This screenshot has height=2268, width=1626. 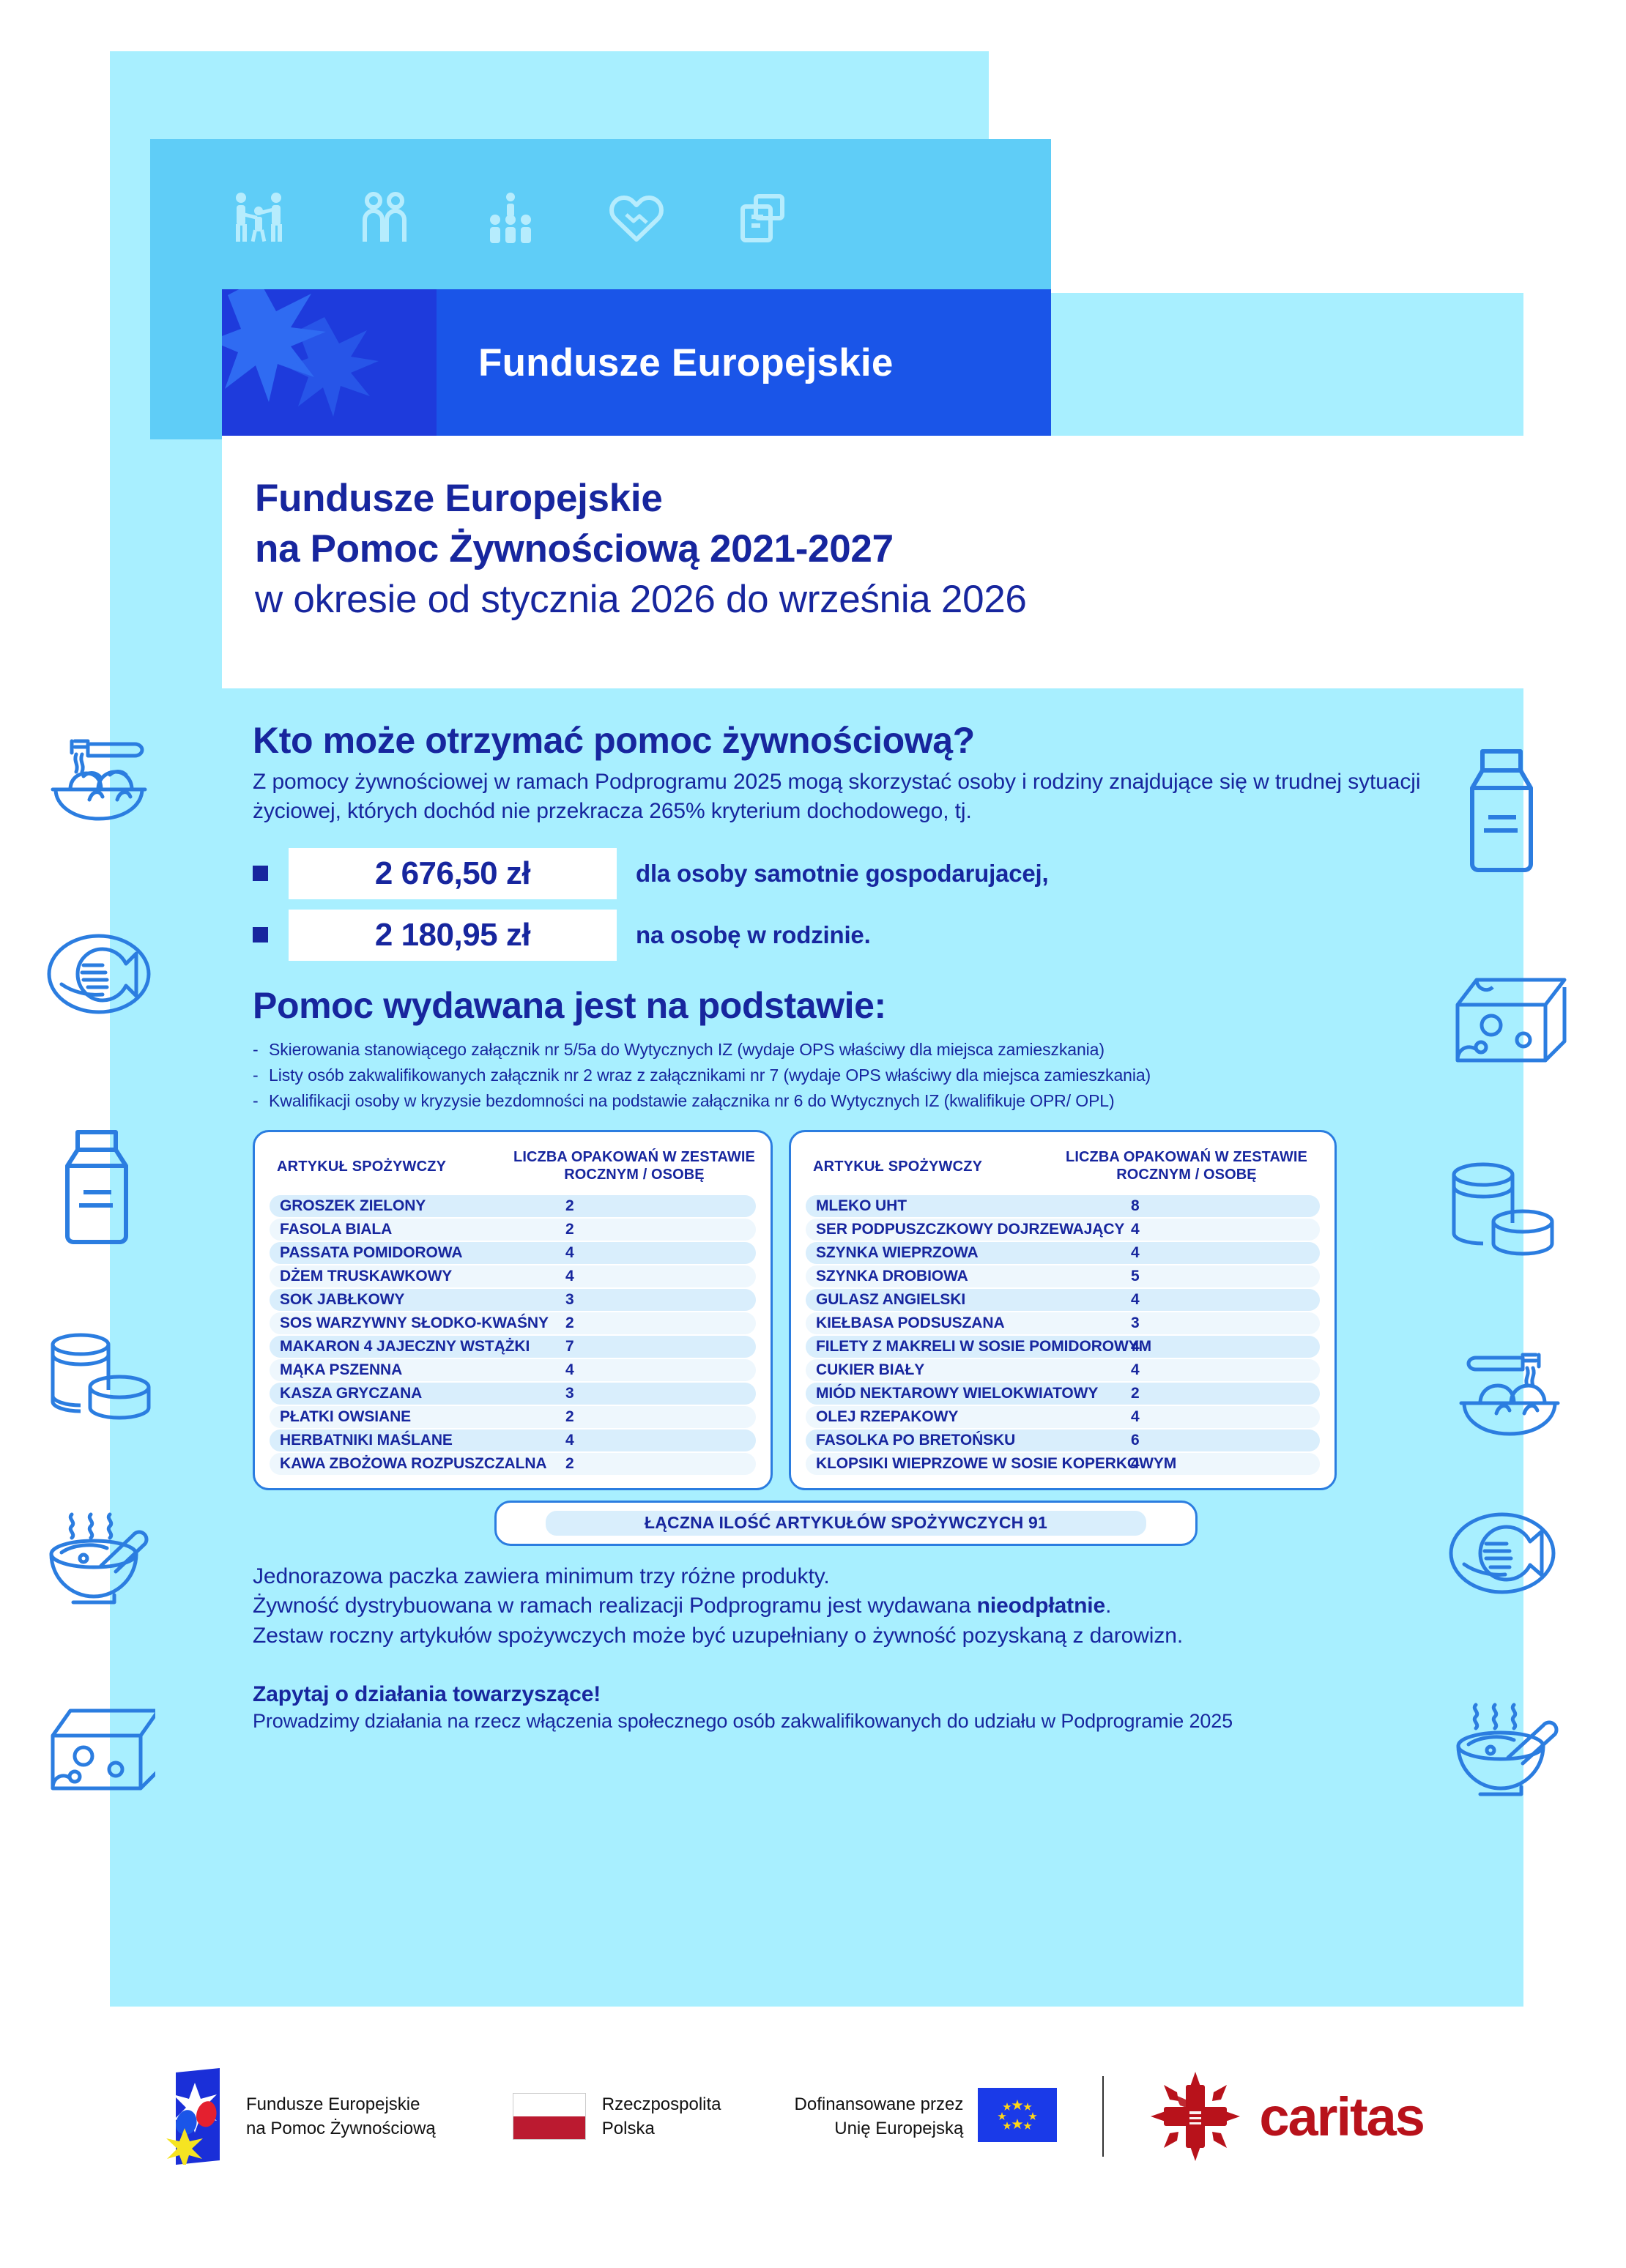 I want to click on table-row: SER PODPUSZCZKOWY DOJRZEWAJĄCY 4, so click(x=1063, y=1229).